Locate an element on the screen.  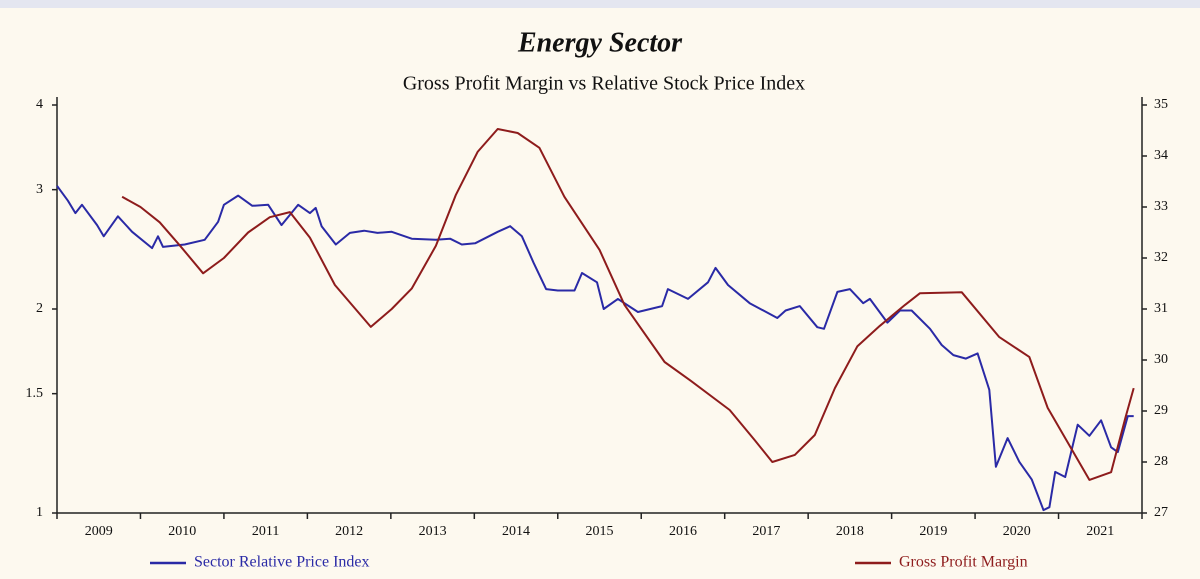
x-tick-label: 2014 is located at coordinates (516, 531).